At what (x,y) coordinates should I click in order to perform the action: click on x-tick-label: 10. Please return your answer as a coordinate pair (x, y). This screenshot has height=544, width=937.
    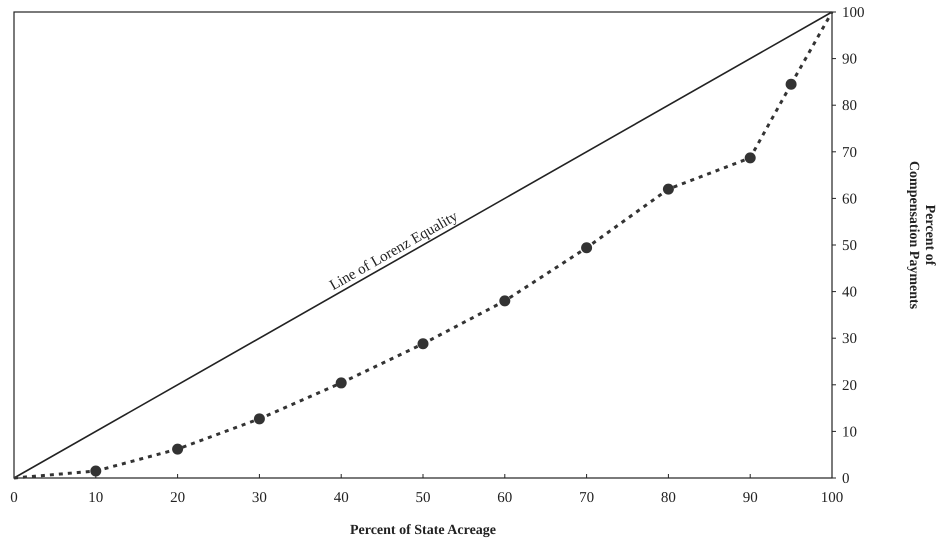
    Looking at the image, I should click on (96, 498).